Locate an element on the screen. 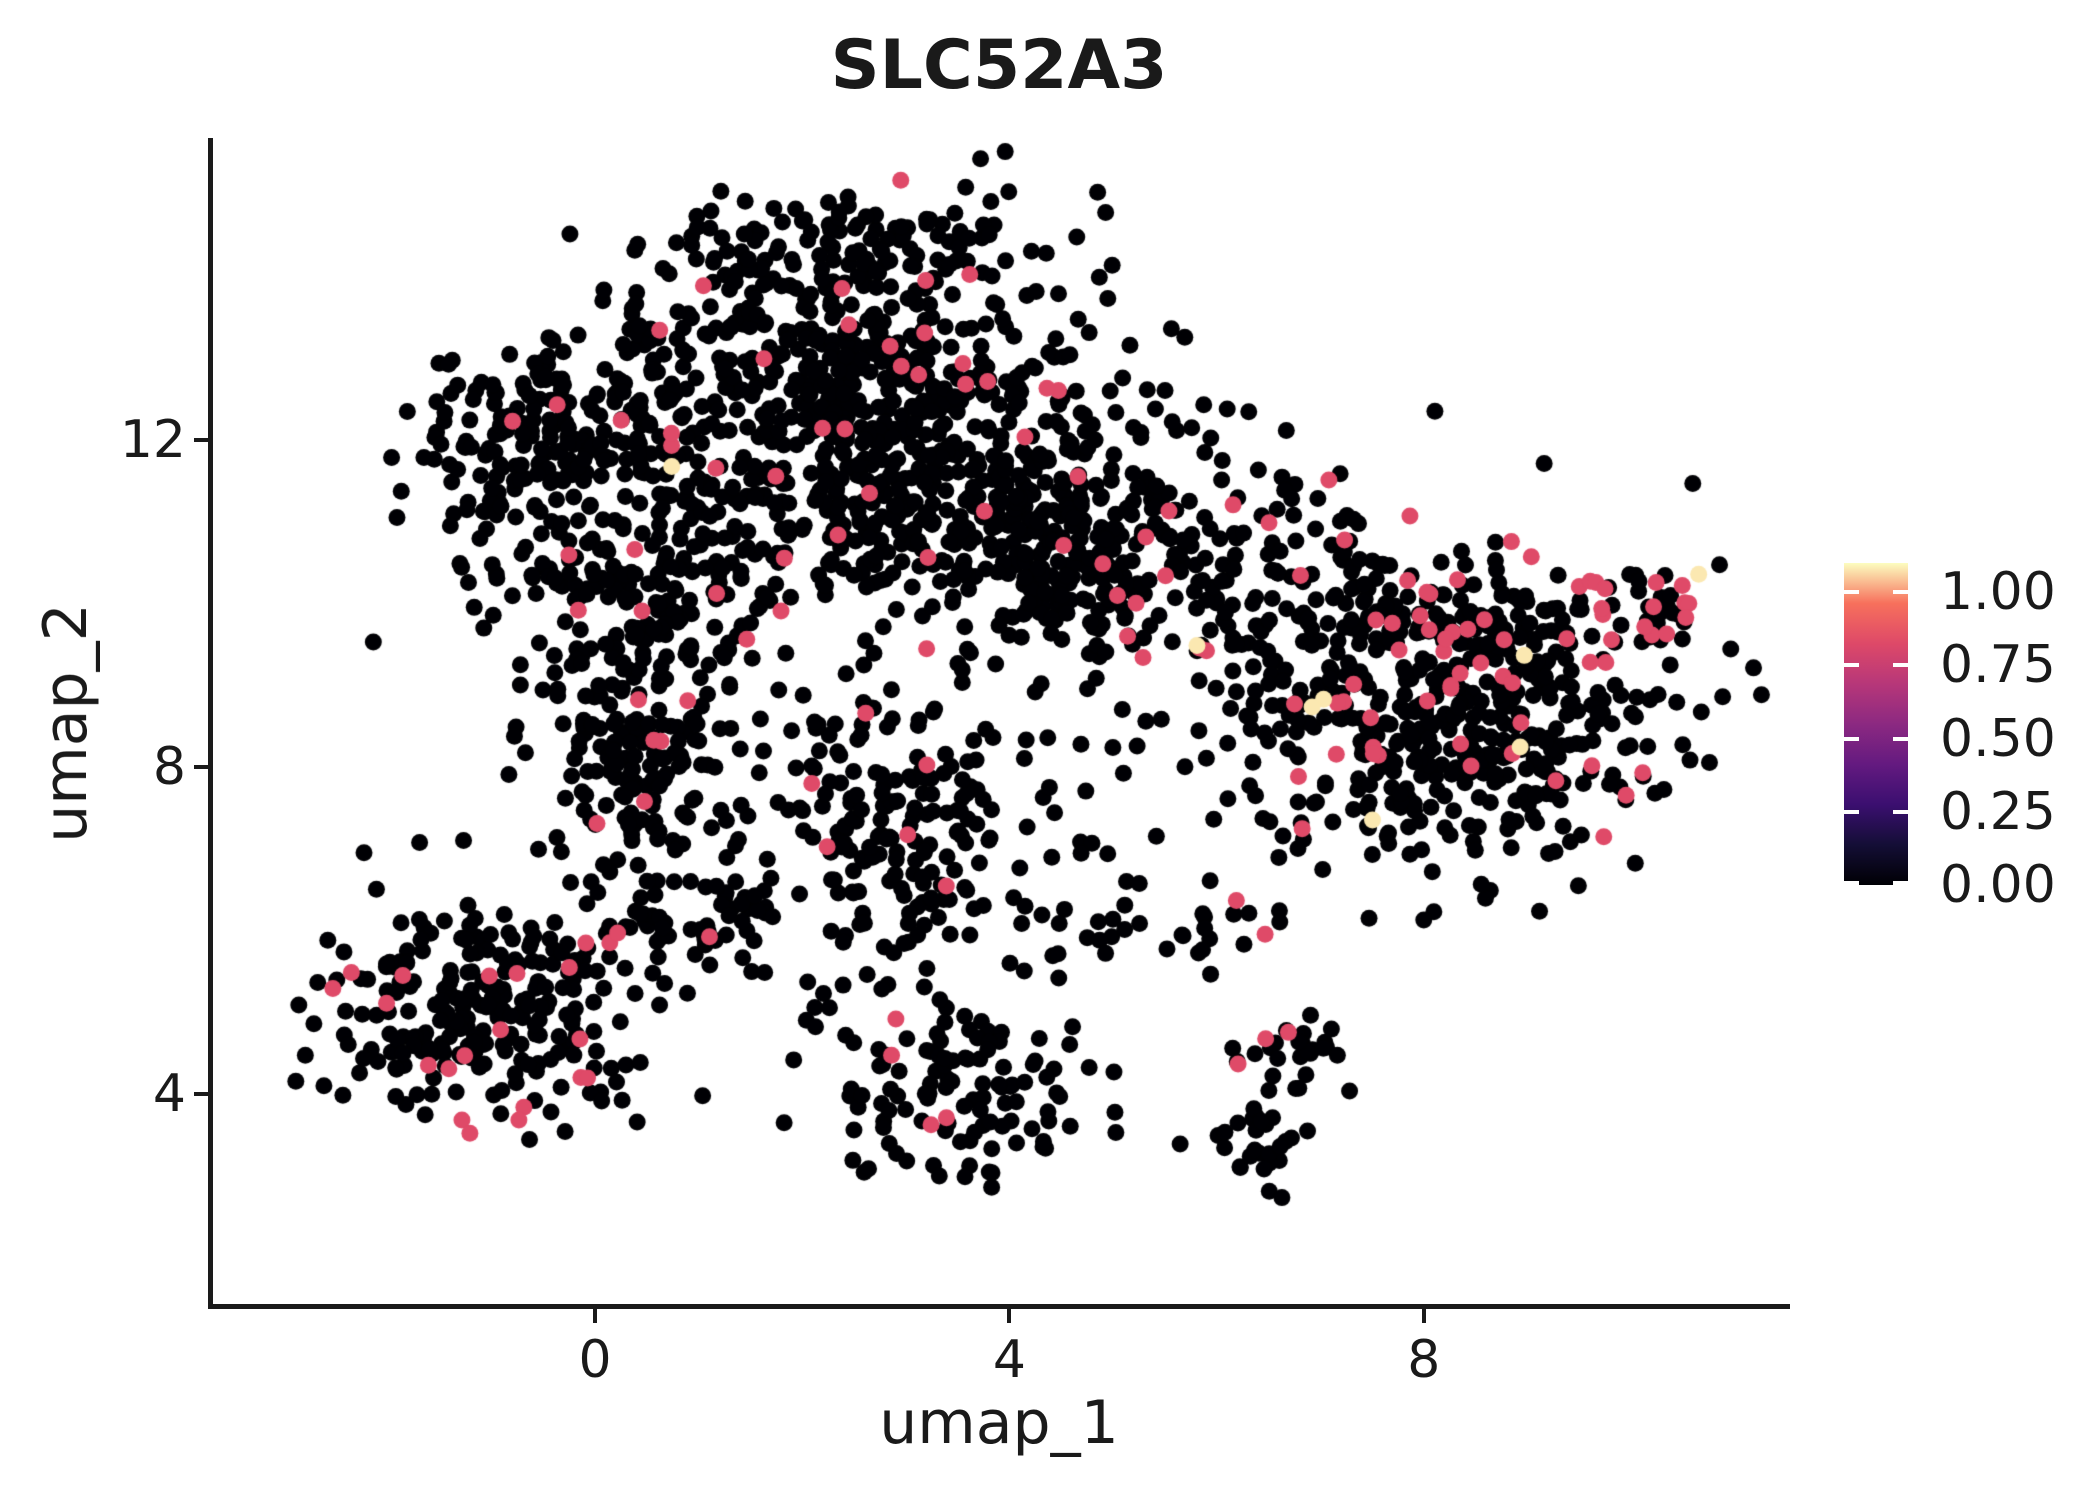  y-tick-label: 4 is located at coordinates (169, 1093).